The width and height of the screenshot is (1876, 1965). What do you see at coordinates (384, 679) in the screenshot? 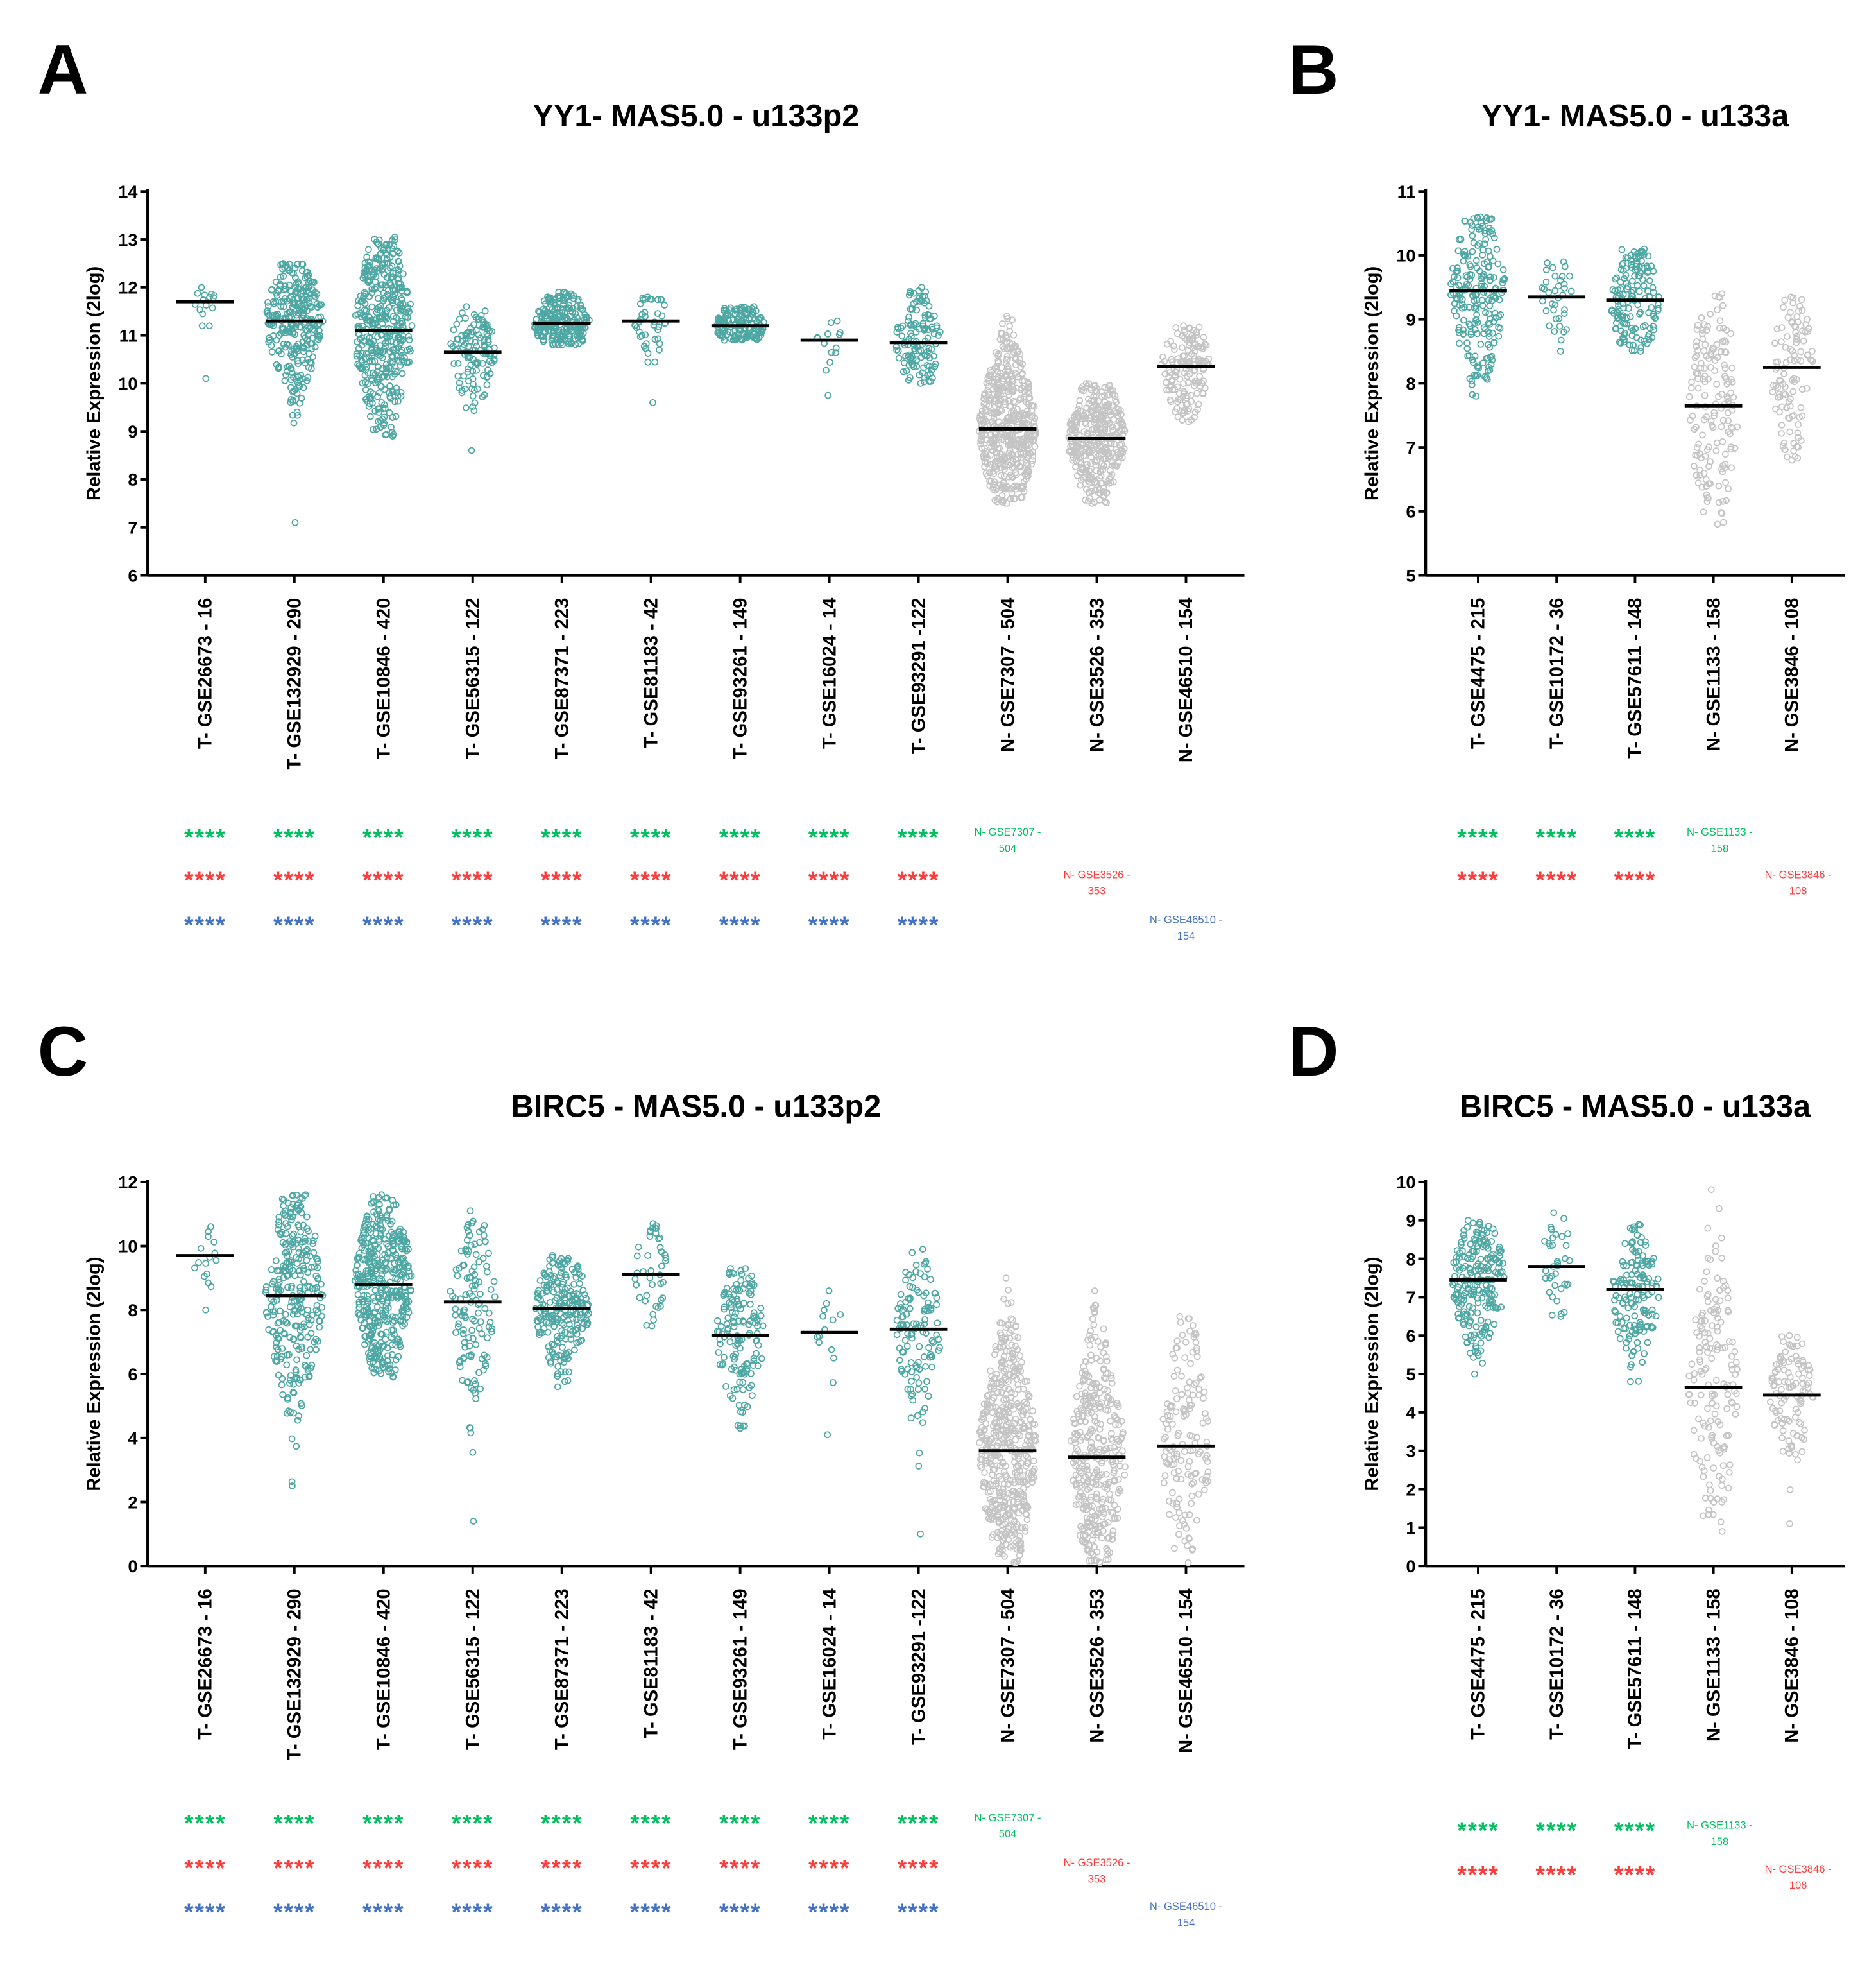
I see `x-tick-label: T- GSE10846 - 420` at bounding box center [384, 679].